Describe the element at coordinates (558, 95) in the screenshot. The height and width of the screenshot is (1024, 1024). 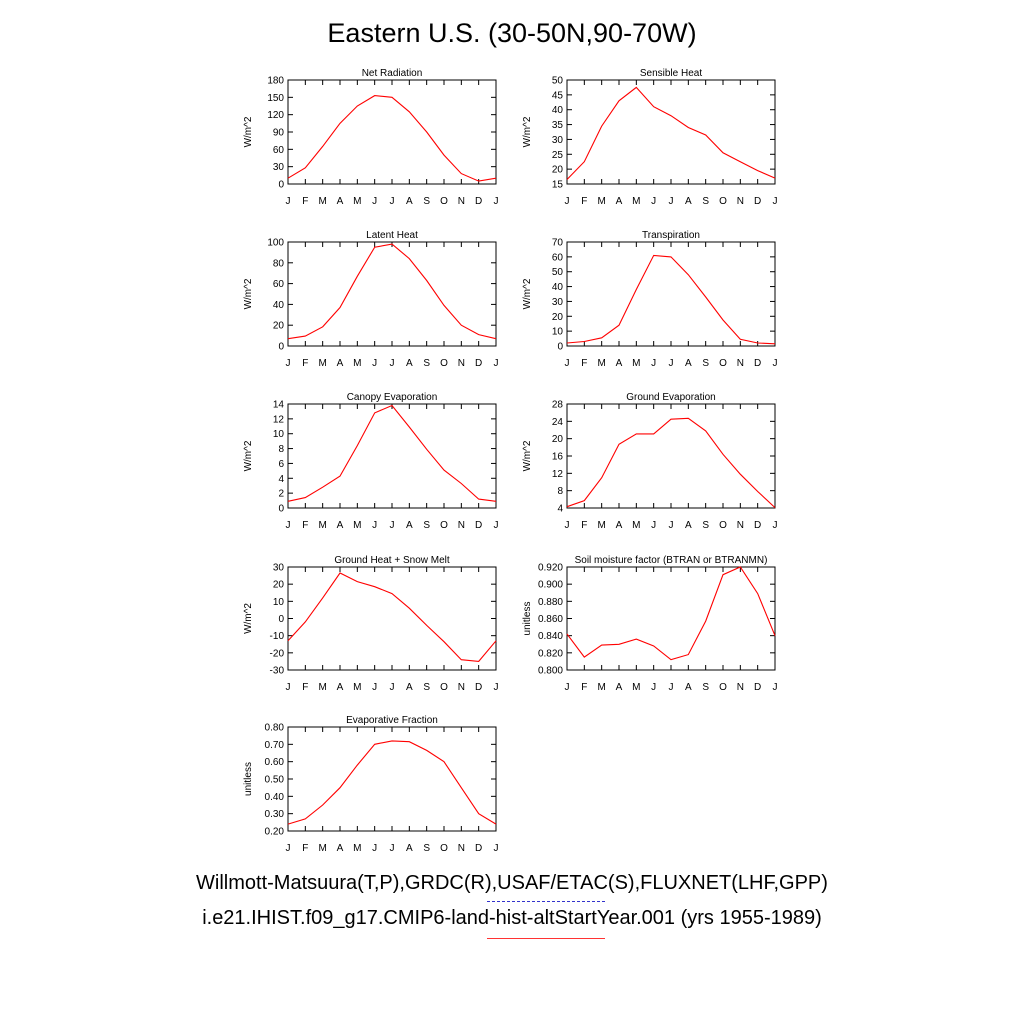
I see `panel-2-ytick-label: 45` at that location.